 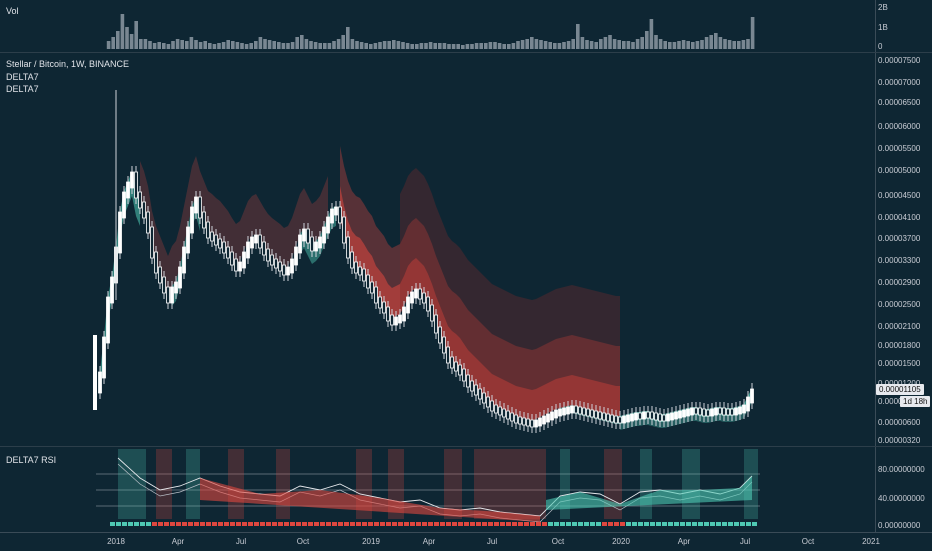 I want to click on rsi-scale, so click(x=903, y=489).